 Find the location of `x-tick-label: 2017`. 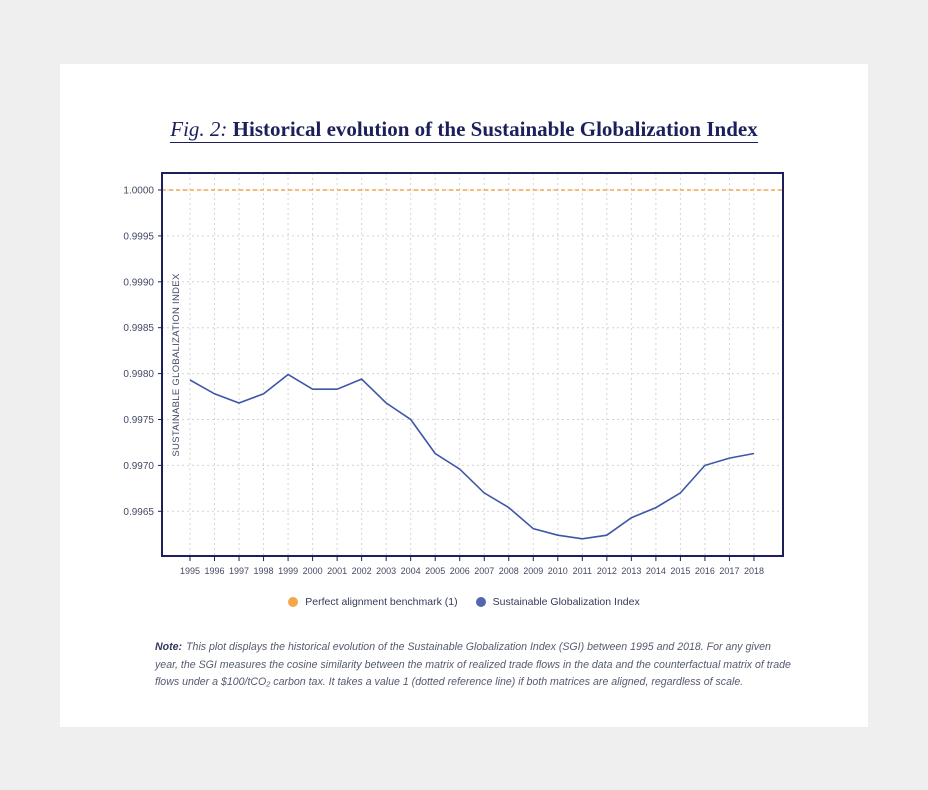

x-tick-label: 2017 is located at coordinates (729, 571).